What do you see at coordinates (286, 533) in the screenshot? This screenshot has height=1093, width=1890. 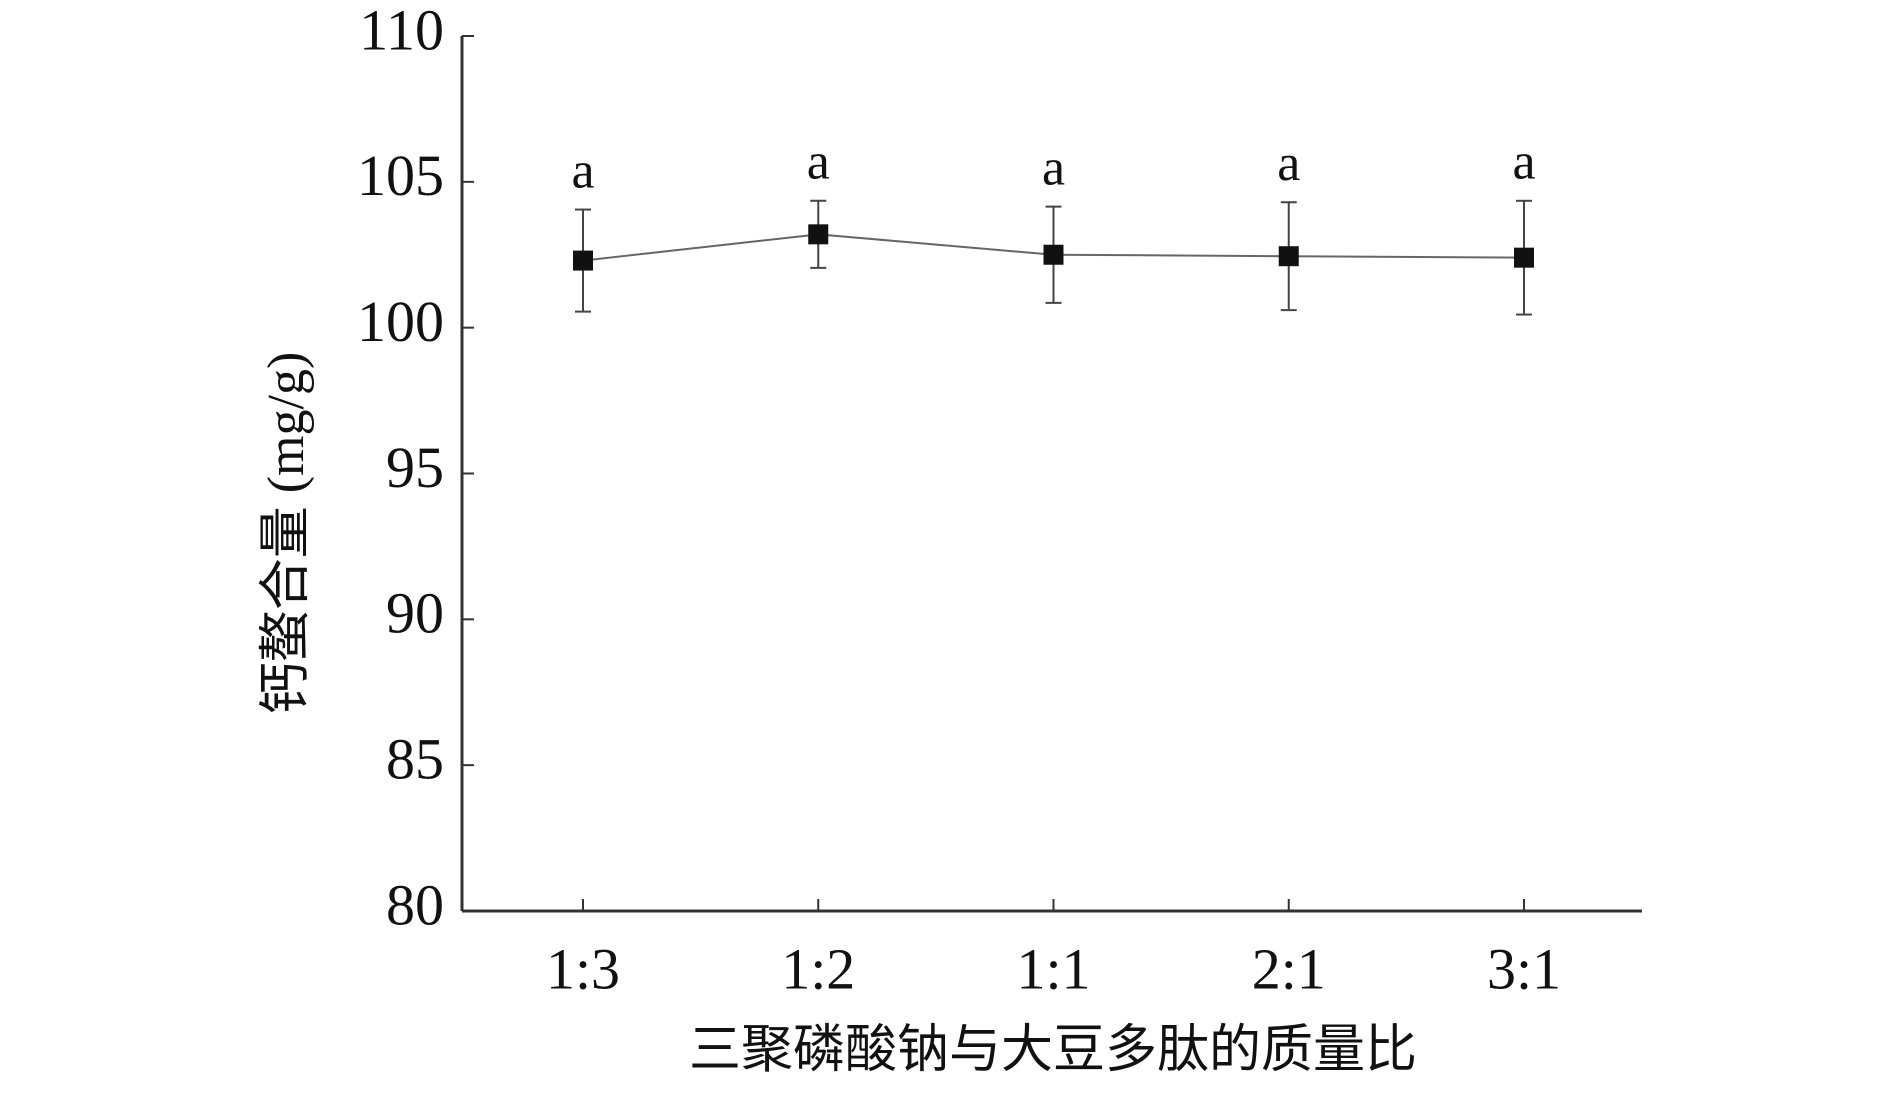 I see `y-axis-title: 钙螯合量 (mg/g)` at bounding box center [286, 533].